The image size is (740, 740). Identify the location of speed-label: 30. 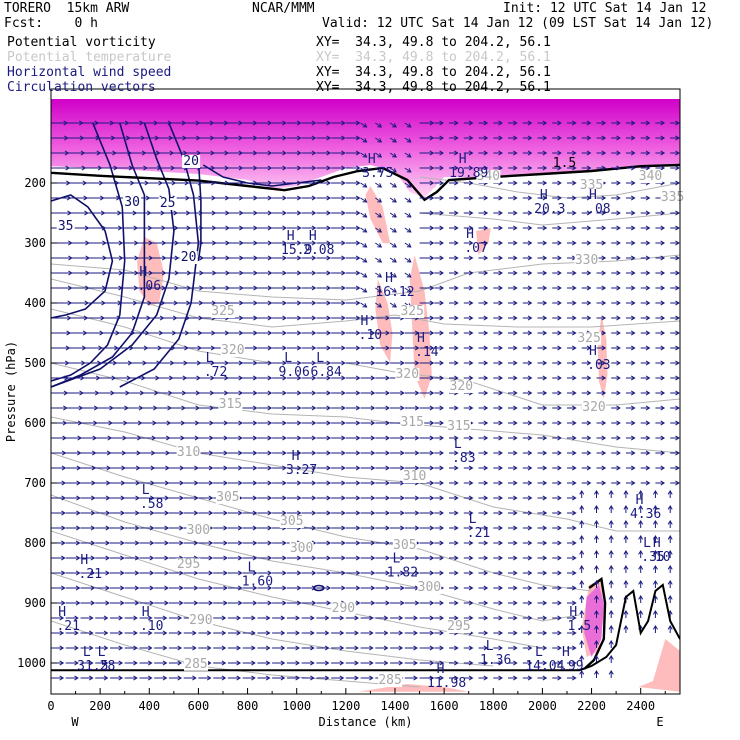
(132, 202).